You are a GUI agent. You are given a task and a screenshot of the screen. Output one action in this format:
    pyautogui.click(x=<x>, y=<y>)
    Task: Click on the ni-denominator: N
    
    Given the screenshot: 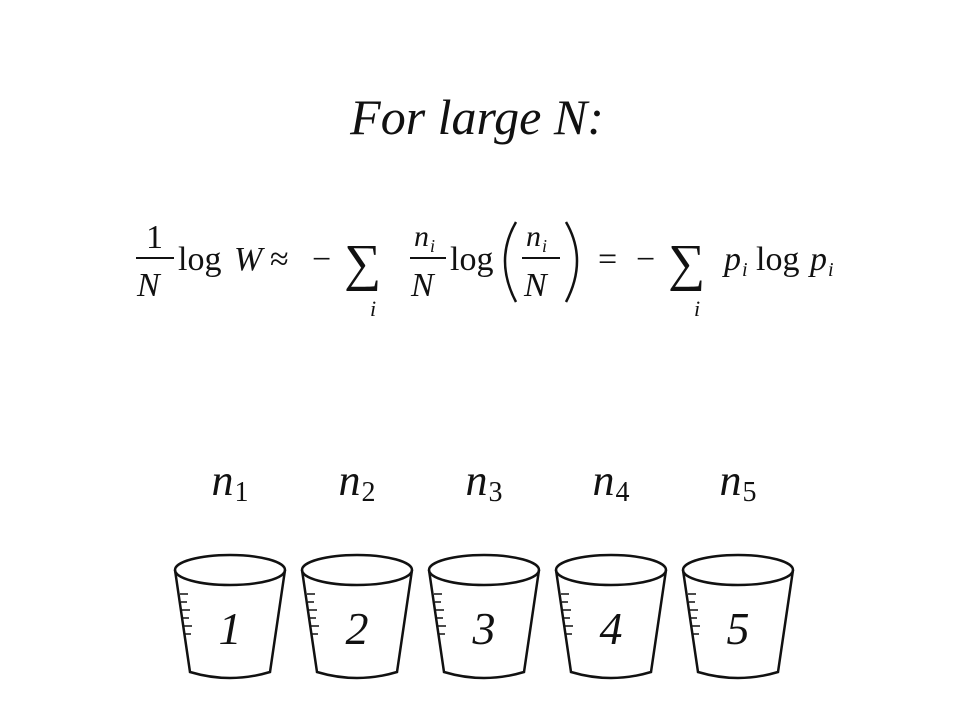 What is the action you would take?
    pyautogui.click(x=423, y=285)
    